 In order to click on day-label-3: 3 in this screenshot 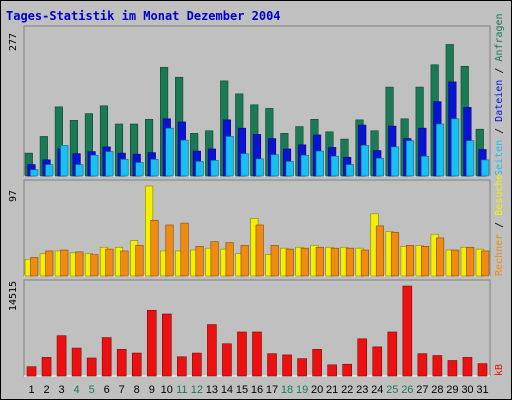, I will do `click(62, 390)`.